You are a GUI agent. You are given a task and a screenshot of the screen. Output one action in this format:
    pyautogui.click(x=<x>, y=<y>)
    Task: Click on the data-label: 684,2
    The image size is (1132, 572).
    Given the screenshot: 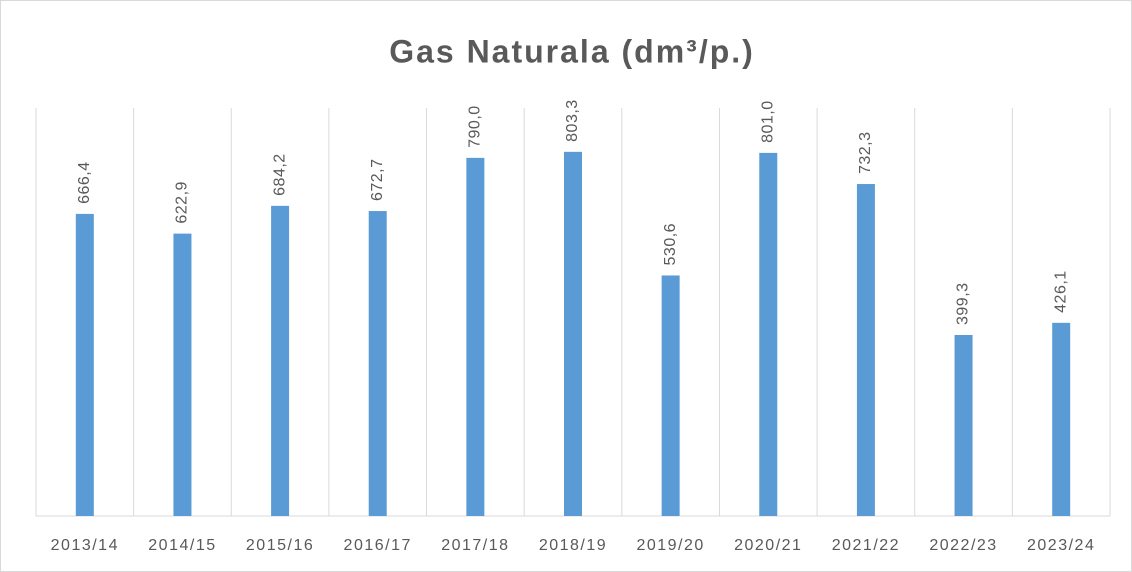 What is the action you would take?
    pyautogui.click(x=279, y=174)
    